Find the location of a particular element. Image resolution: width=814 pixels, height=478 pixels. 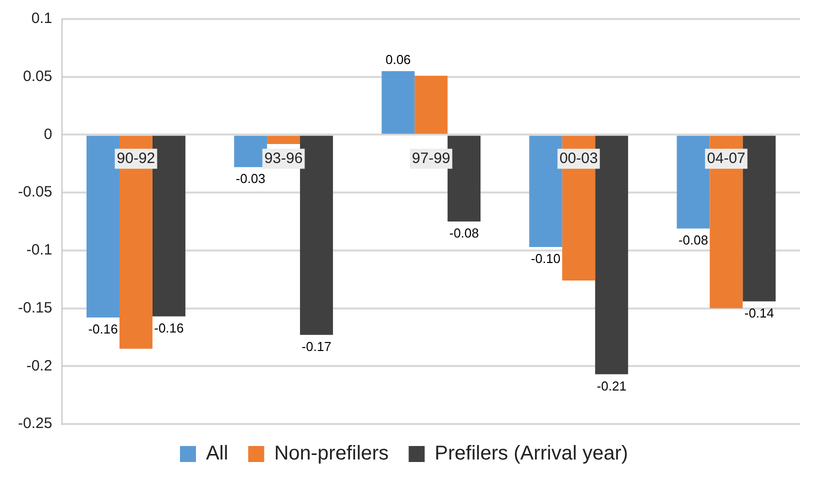

data-label: 0.06 is located at coordinates (398, 60).